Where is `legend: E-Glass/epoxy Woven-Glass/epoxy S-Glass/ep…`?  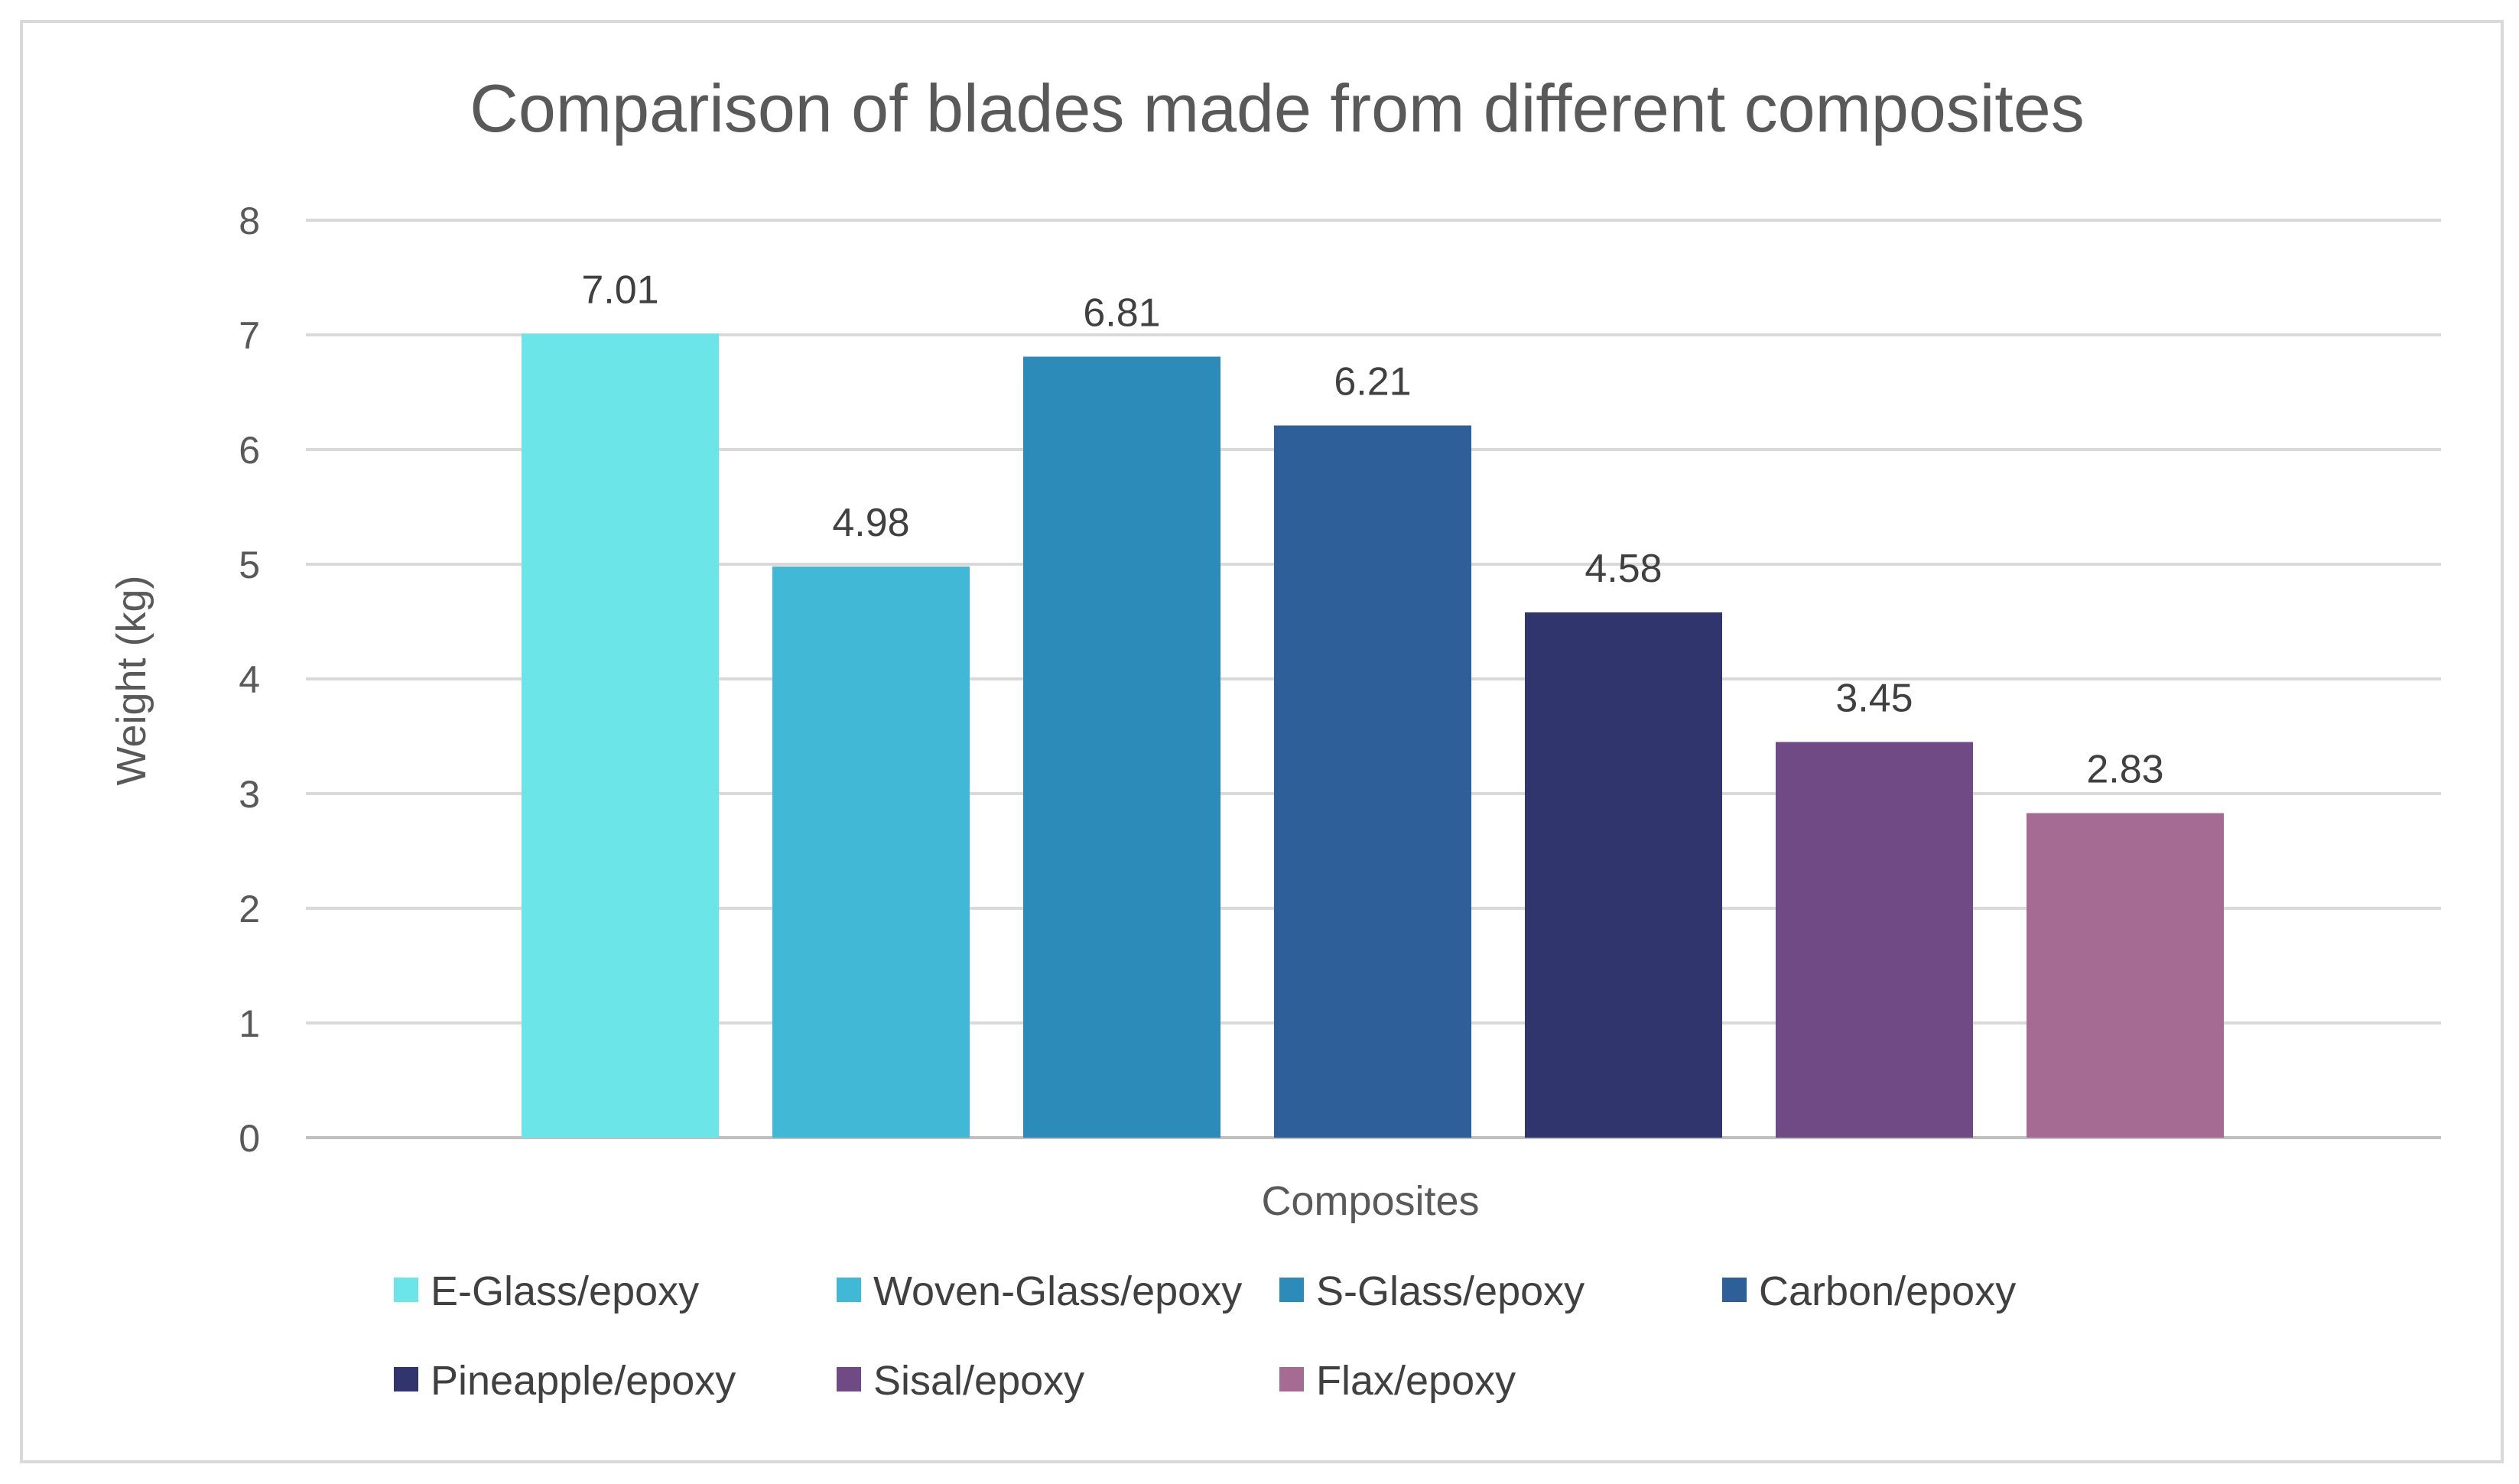 legend: E-Glass/epoxy Woven-Glass/epoxy S-Glass/ep… is located at coordinates (1205, 1336).